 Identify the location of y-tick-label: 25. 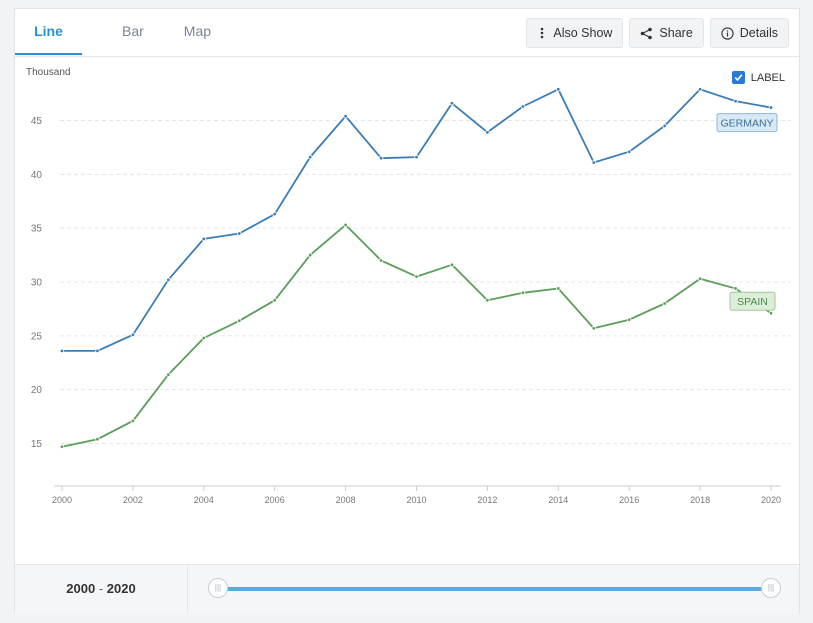
(37, 336).